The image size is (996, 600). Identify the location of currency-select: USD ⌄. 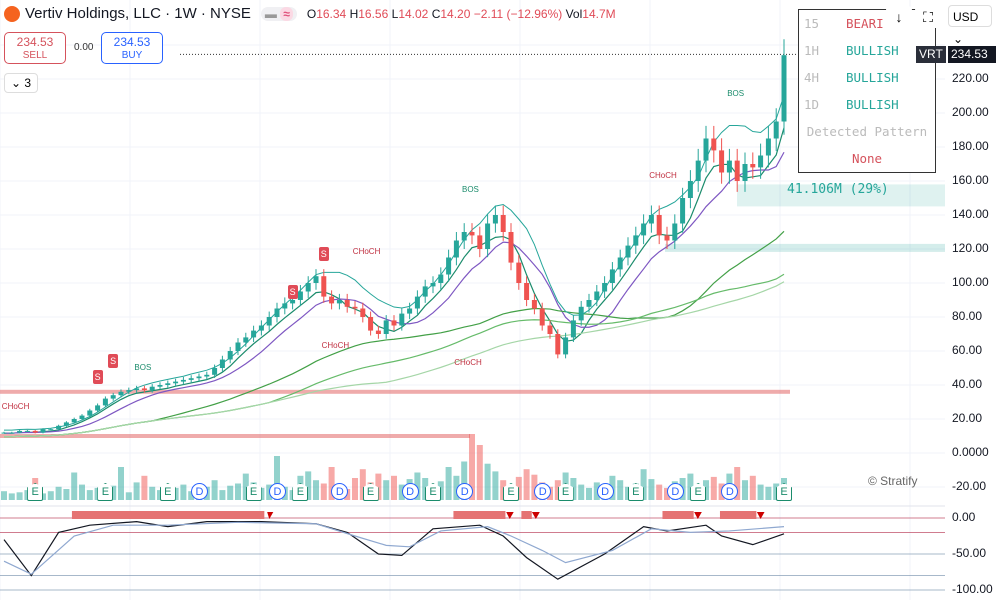
(970, 25).